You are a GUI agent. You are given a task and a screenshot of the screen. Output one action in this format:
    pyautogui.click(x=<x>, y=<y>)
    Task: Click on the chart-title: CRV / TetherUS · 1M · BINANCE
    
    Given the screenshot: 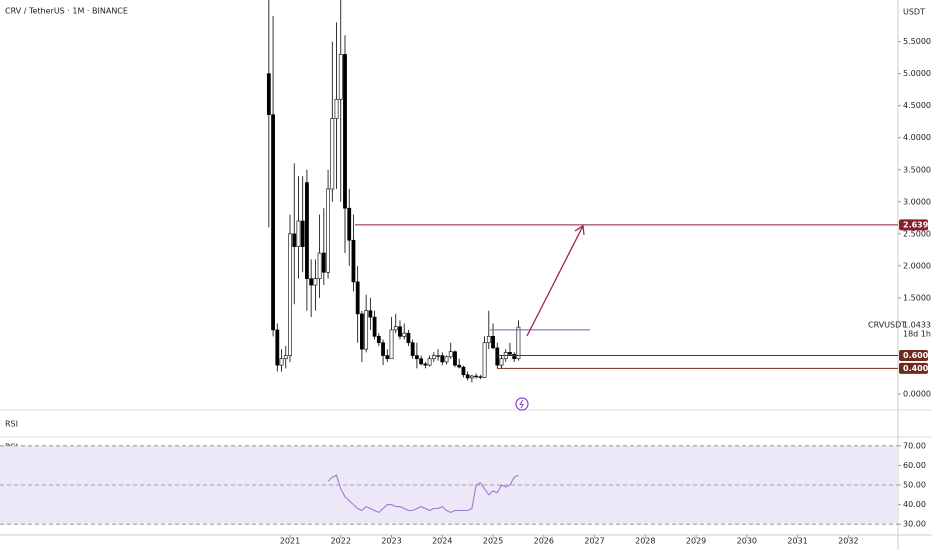 What is the action you would take?
    pyautogui.click(x=66, y=11)
    